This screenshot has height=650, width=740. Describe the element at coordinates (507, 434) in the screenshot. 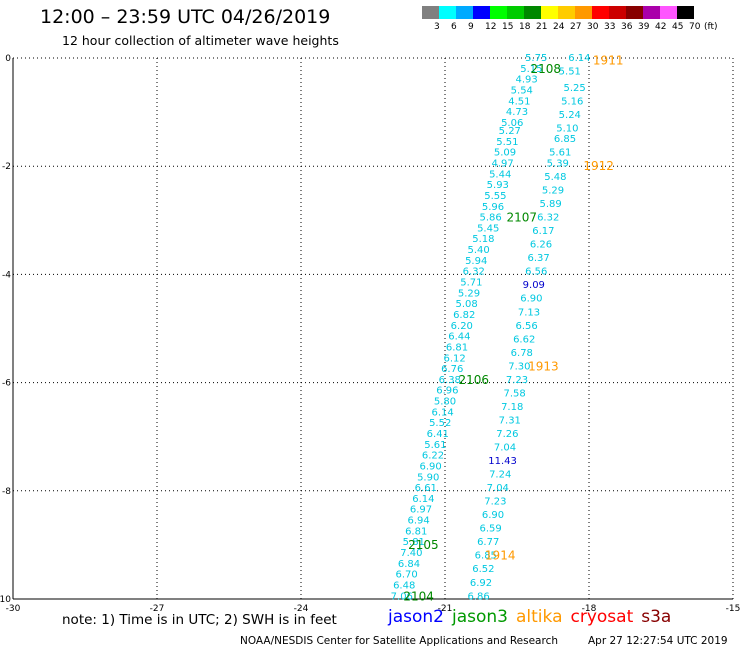

I see `swh-value-label: 7.26` at that location.